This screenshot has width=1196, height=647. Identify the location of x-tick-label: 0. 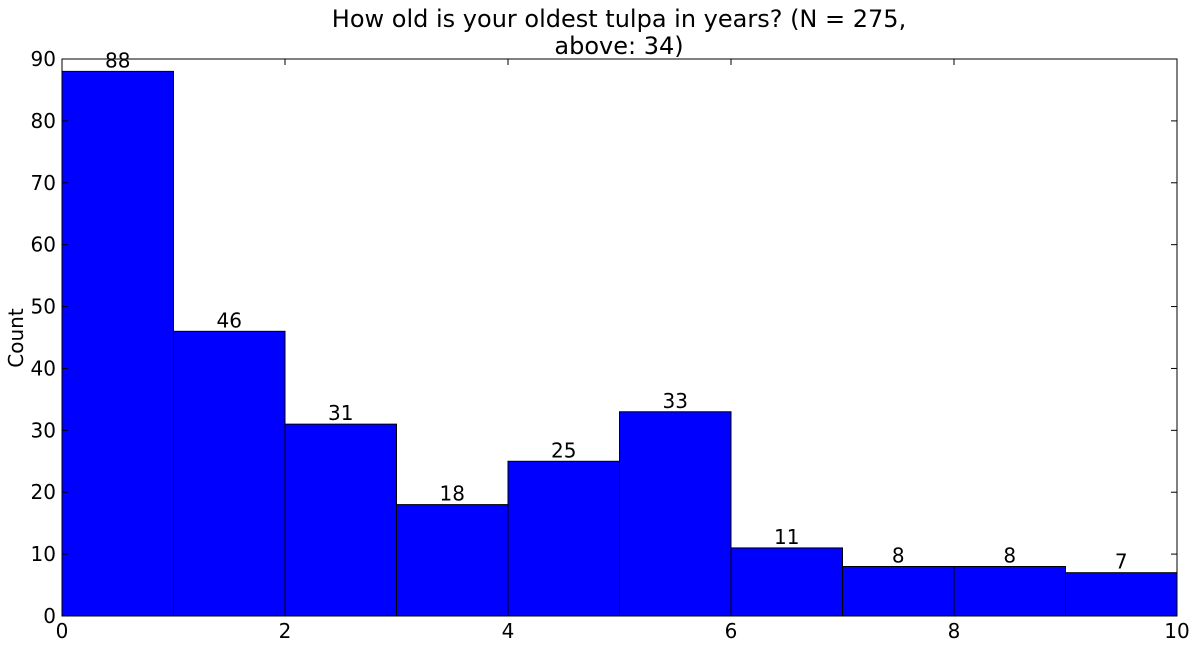
(62, 631).